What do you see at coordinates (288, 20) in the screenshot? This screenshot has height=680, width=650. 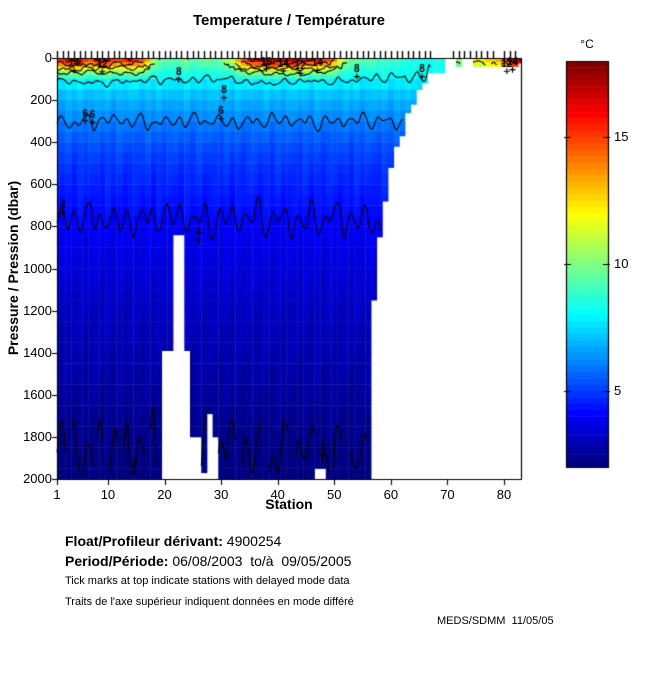 I see `chart-title: Temperature / Température` at bounding box center [288, 20].